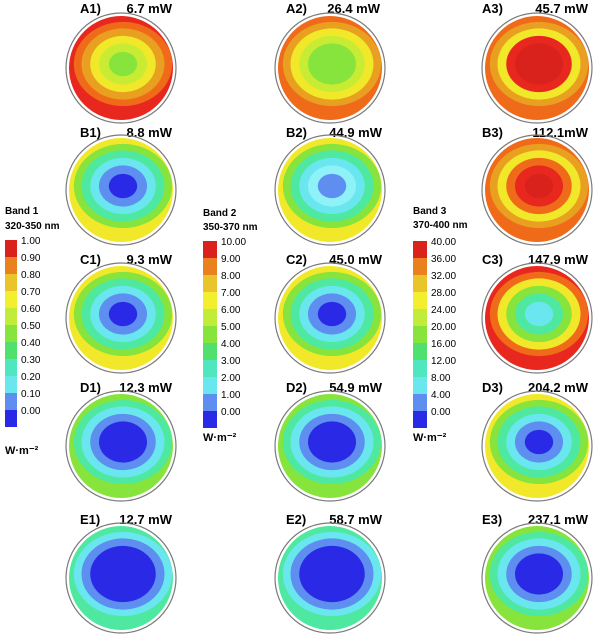  Describe the element at coordinates (22, 211) in the screenshot. I see `colorbar-1-title: Band 1` at that location.